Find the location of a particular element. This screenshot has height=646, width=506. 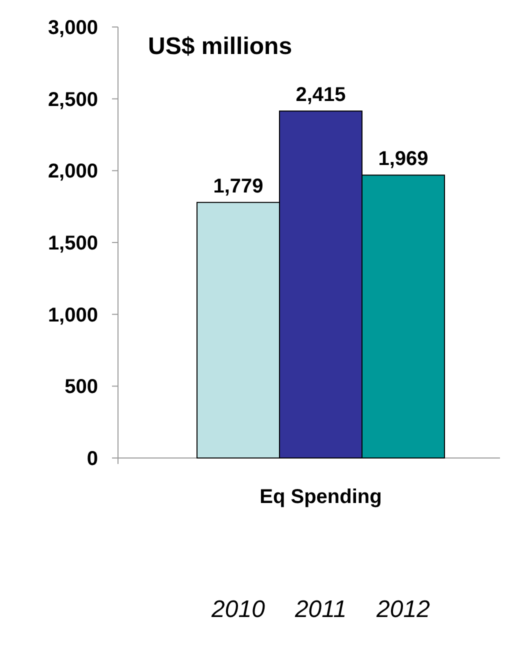

y-tick-label: 2,000 is located at coordinates (73, 171).